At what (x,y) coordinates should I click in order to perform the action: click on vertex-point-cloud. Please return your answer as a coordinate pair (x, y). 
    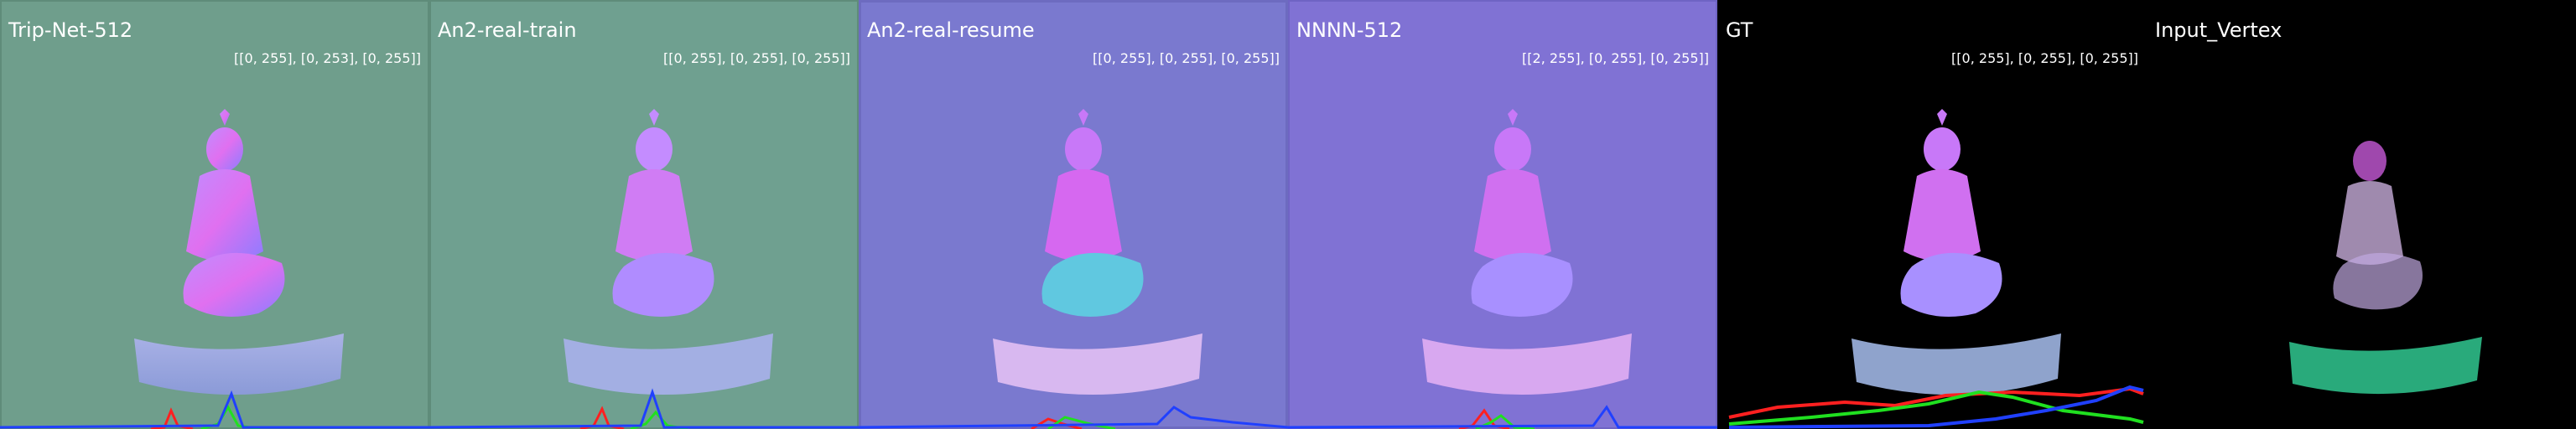
    Looking at the image, I should click on (2385, 268).